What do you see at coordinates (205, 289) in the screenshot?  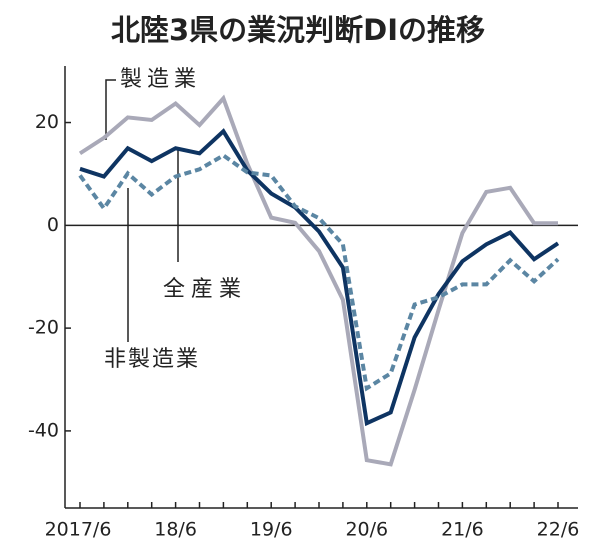 I see `series-label: 全産業` at bounding box center [205, 289].